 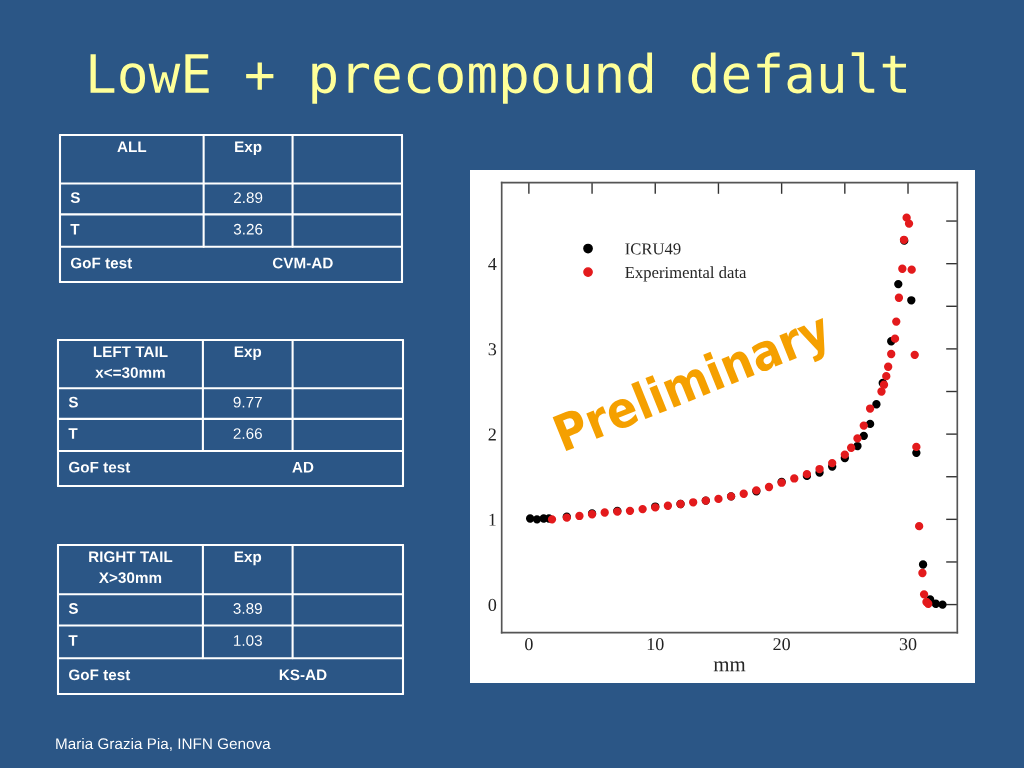 I want to click on text: LEFT TAIL x<=30mm, so click(x=130, y=362).